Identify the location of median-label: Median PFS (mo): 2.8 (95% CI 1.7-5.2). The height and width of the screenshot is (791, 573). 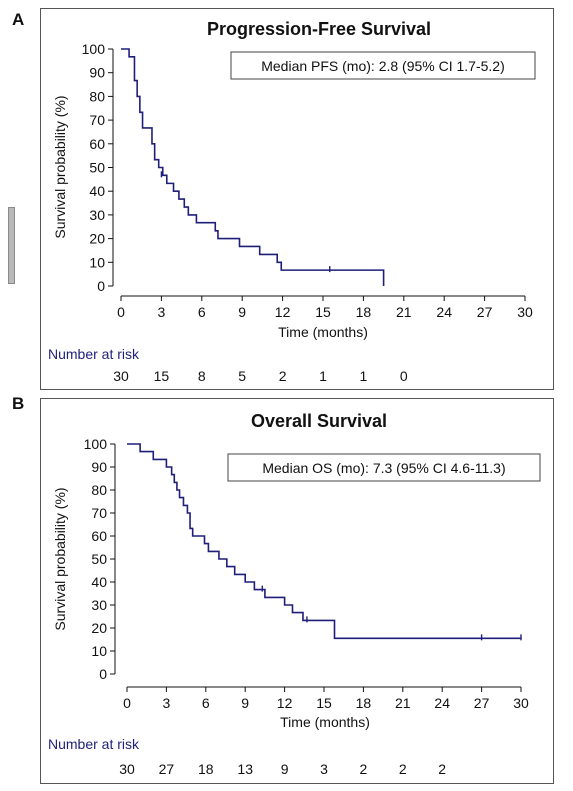
(383, 66).